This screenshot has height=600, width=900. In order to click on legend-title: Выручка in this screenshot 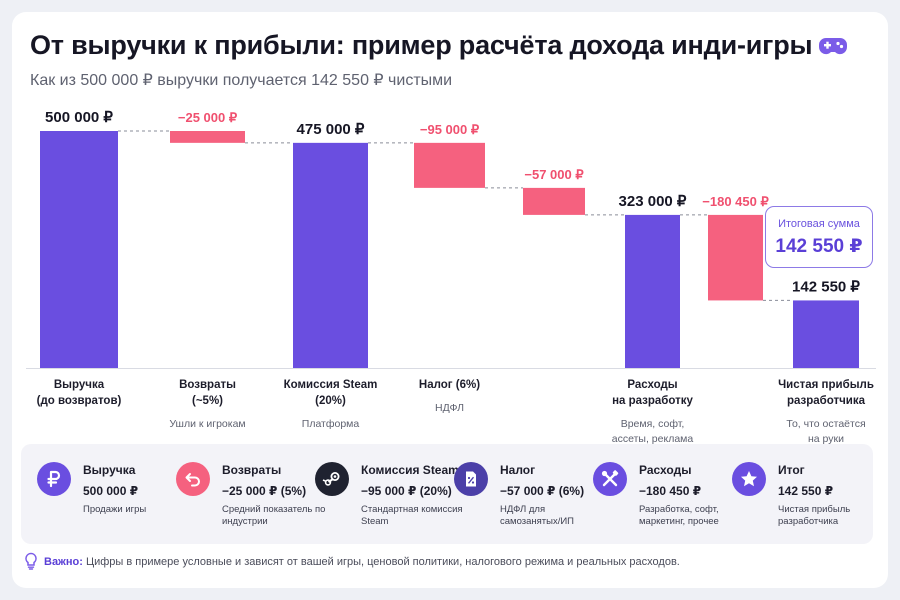, I will do `click(109, 470)`.